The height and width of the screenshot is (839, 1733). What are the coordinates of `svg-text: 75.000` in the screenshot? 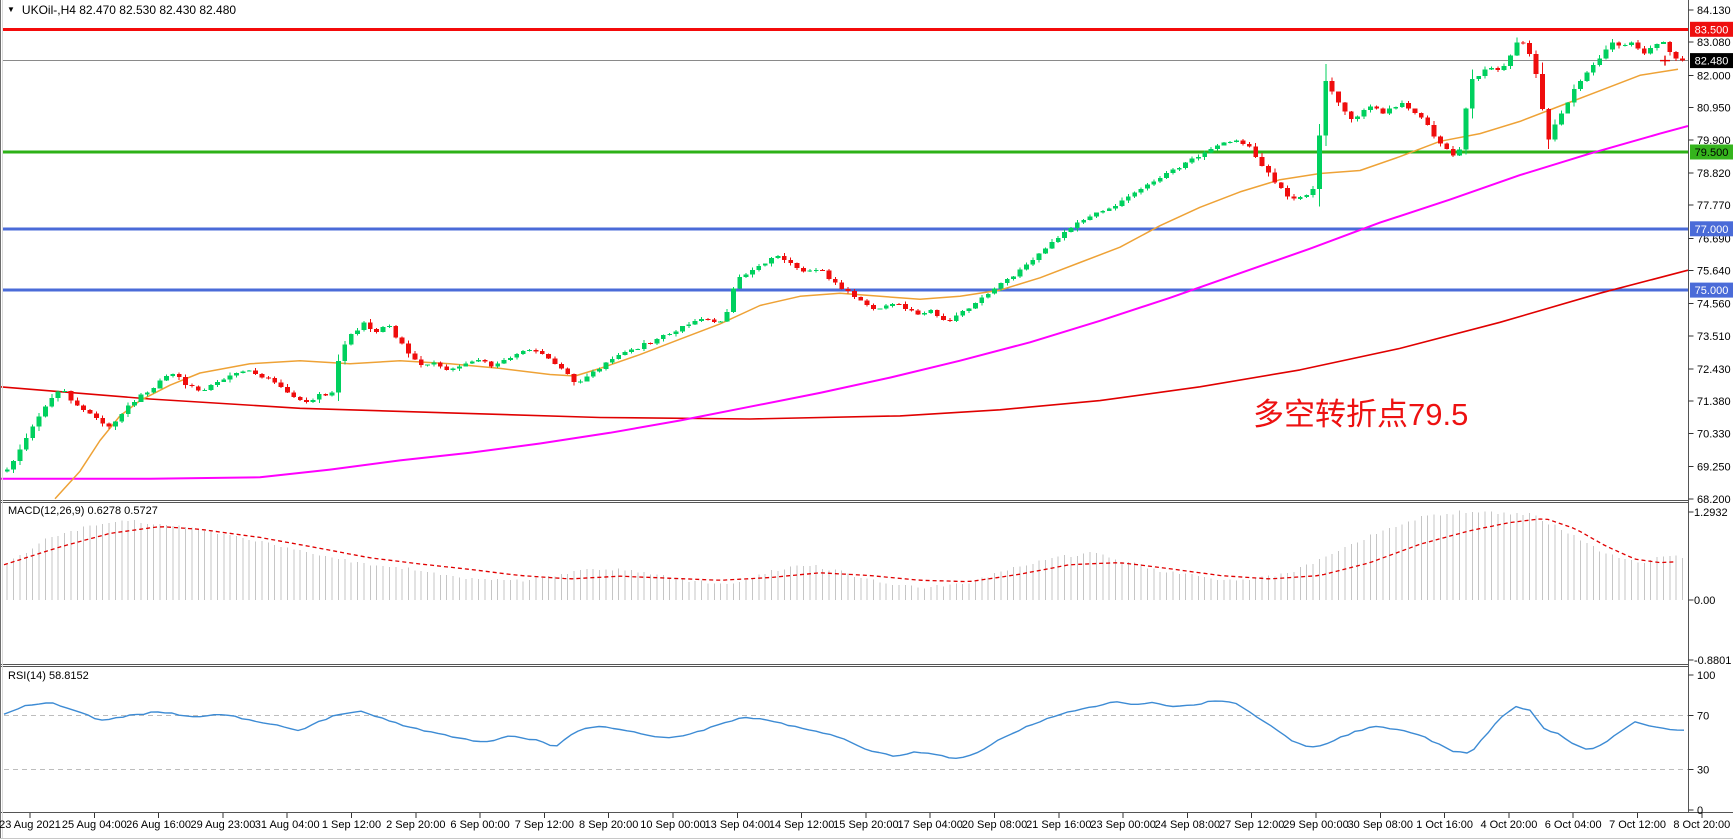 It's located at (1712, 291).